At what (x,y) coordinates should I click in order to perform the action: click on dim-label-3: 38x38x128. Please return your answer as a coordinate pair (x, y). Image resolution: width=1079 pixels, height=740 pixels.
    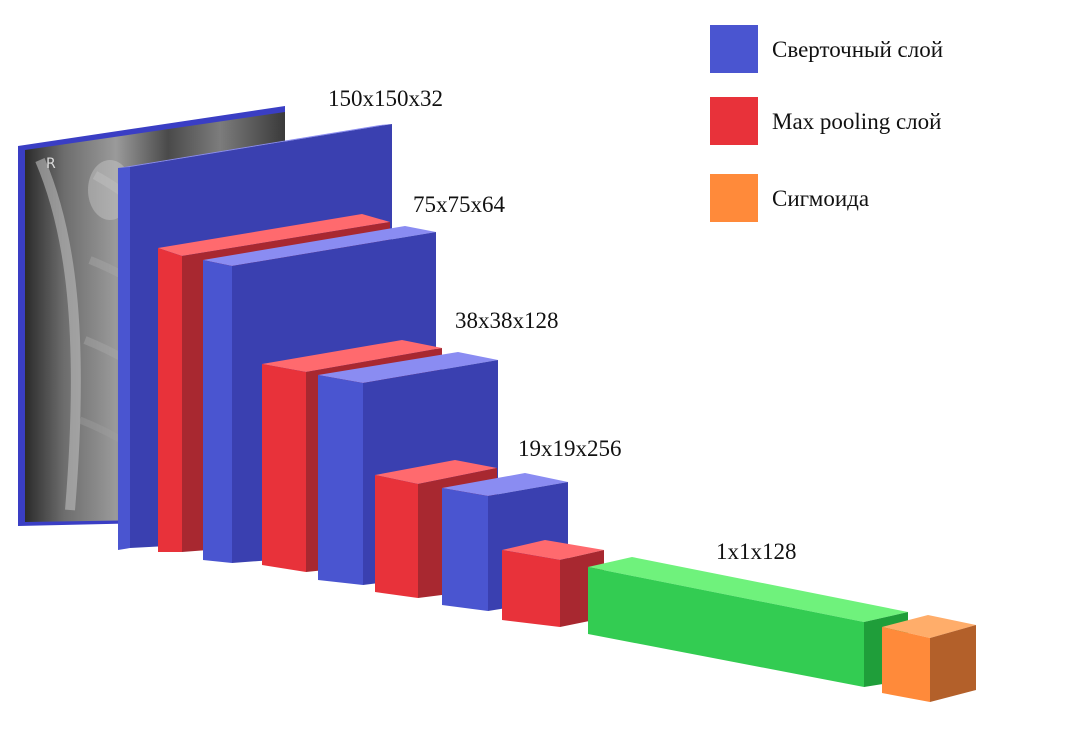
    Looking at the image, I should click on (507, 320).